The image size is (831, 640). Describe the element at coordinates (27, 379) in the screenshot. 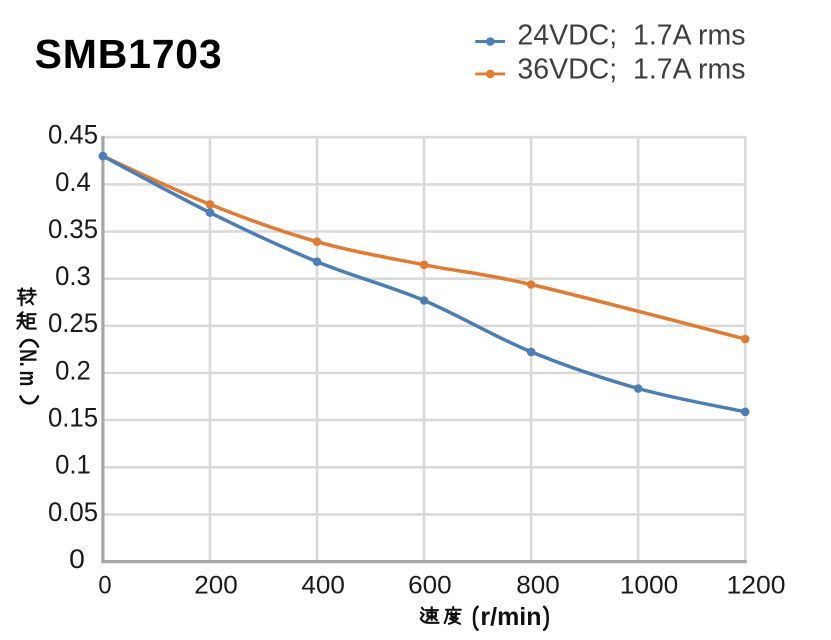

I see `svg-text: m` at that location.